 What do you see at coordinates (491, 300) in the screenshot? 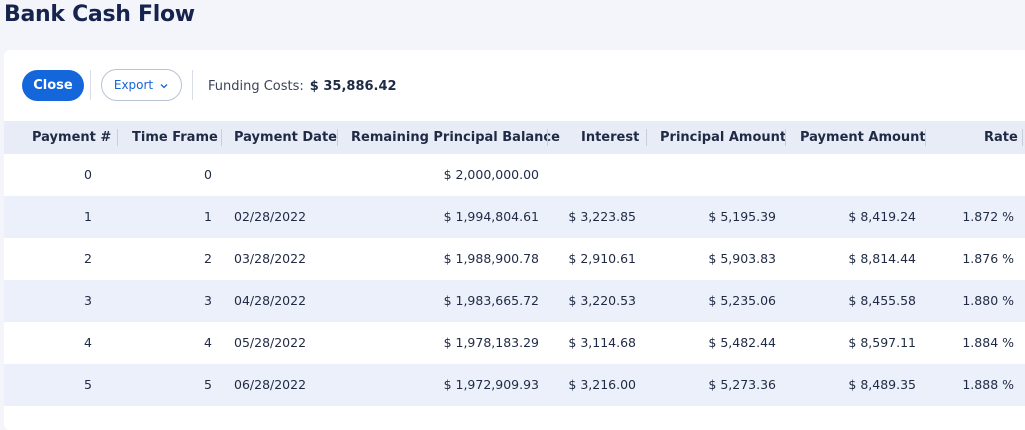
I see `col-remaining-balance-cell: $ 1,983,665.72` at bounding box center [491, 300].